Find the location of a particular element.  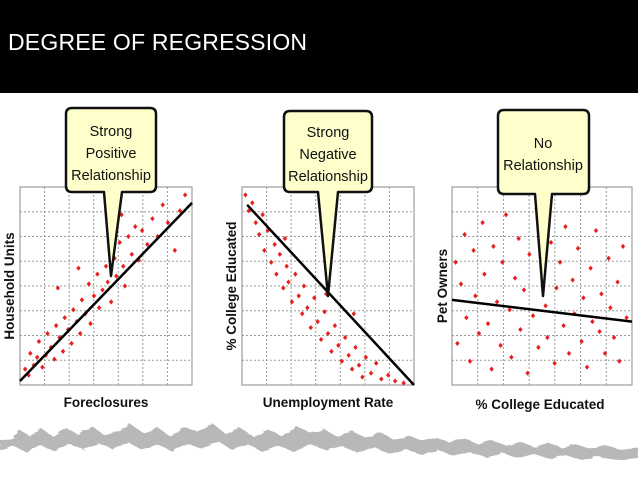

callout-bubble: No Relationship is located at coordinates (543, 203).